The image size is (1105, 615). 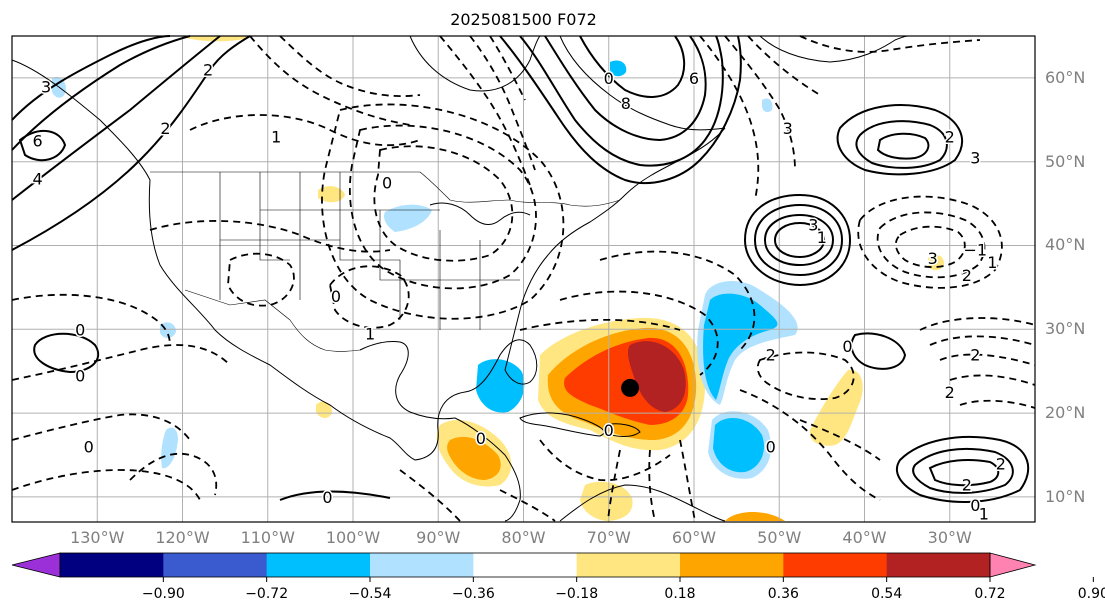 What do you see at coordinates (740, 346) in the screenshot?
I see `cool-region-east` at bounding box center [740, 346].